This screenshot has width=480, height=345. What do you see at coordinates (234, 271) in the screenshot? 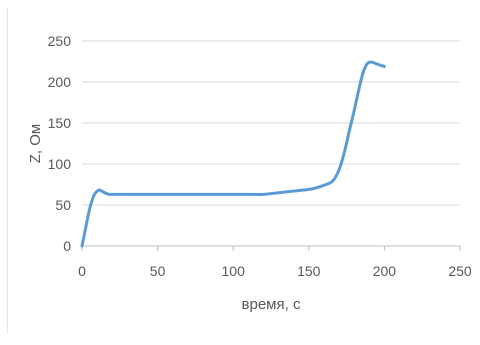
I see `x-tick-label: 100` at bounding box center [234, 271].